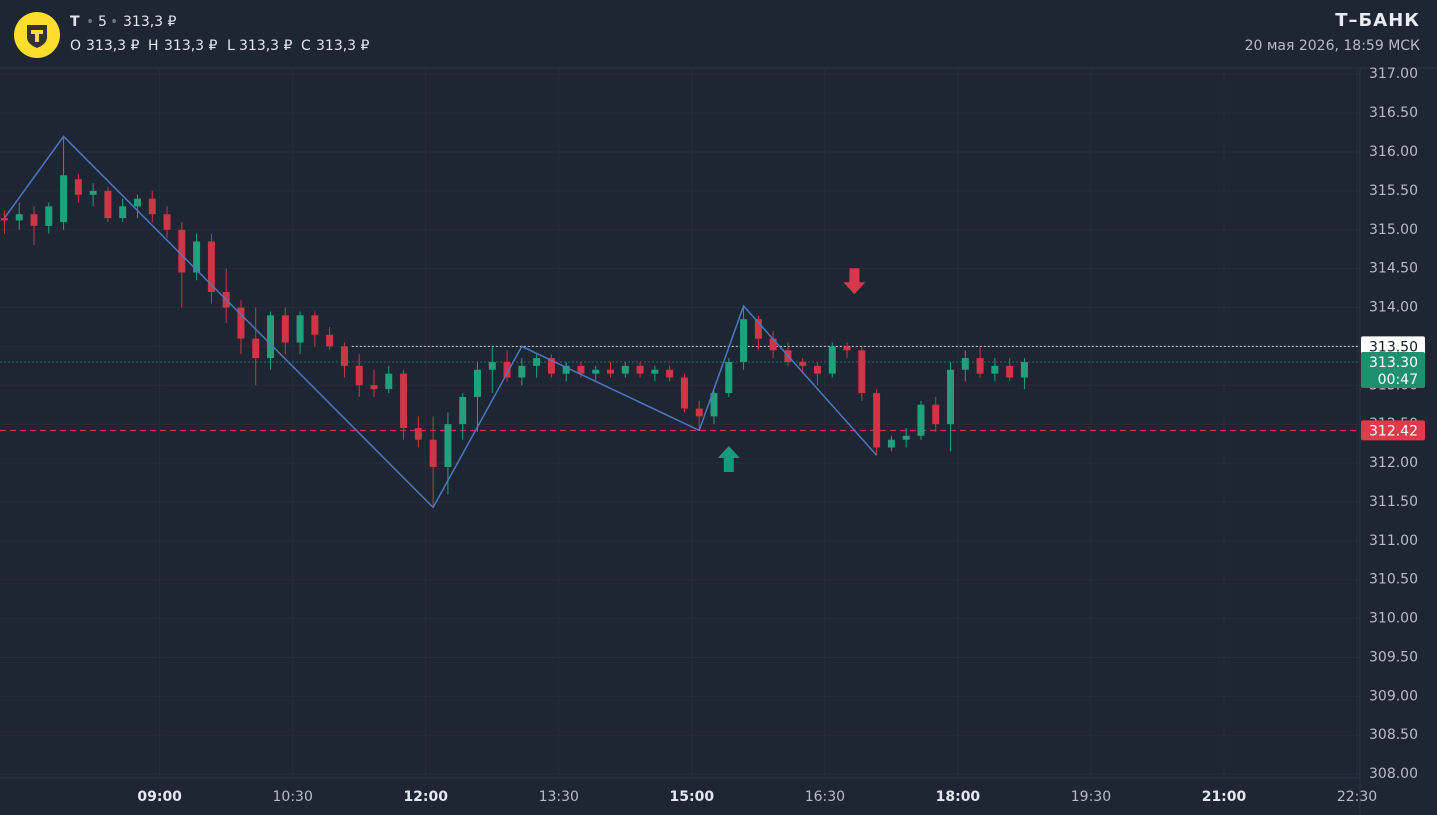  What do you see at coordinates (1332, 46) in the screenshot?
I see `timestamp: 20 мая 2026, 18:59 МСК` at bounding box center [1332, 46].